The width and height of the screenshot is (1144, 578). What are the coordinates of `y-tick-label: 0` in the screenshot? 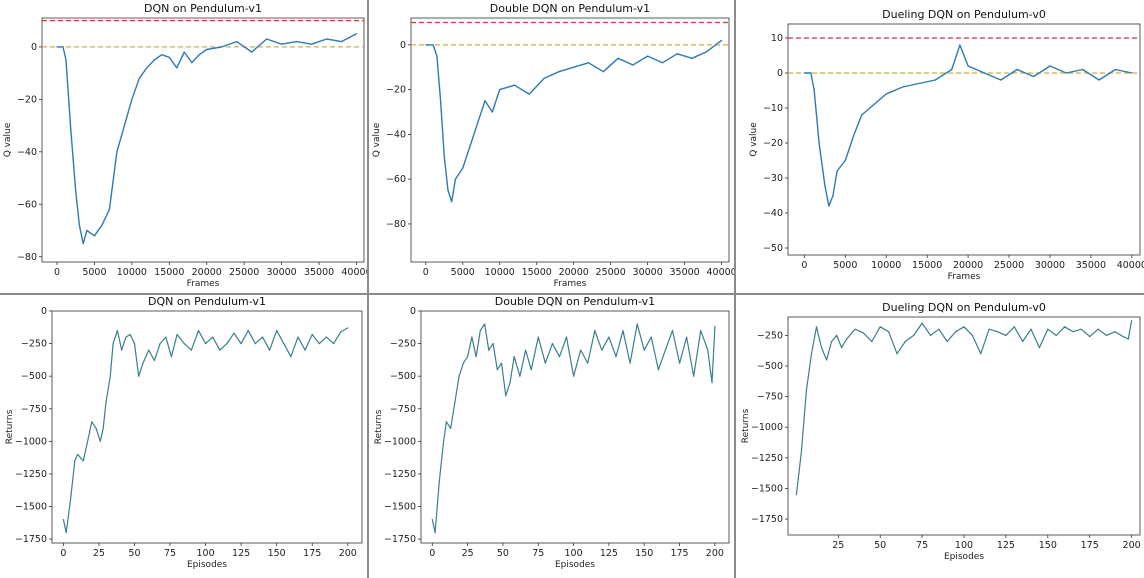 It's located at (34, 47).